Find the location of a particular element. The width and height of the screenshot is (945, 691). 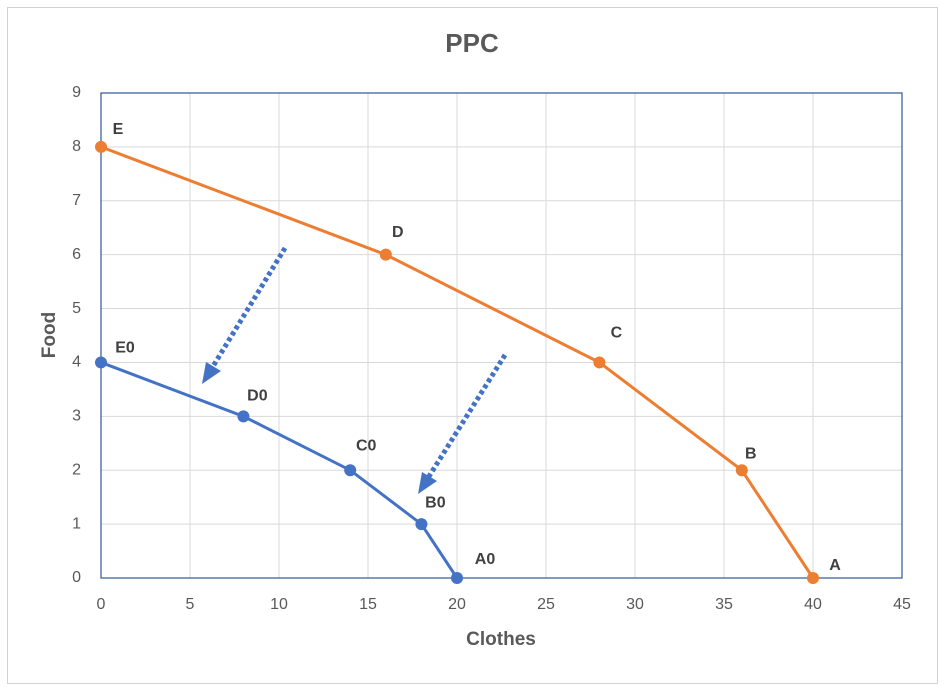

point-label: B is located at coordinates (751, 453).